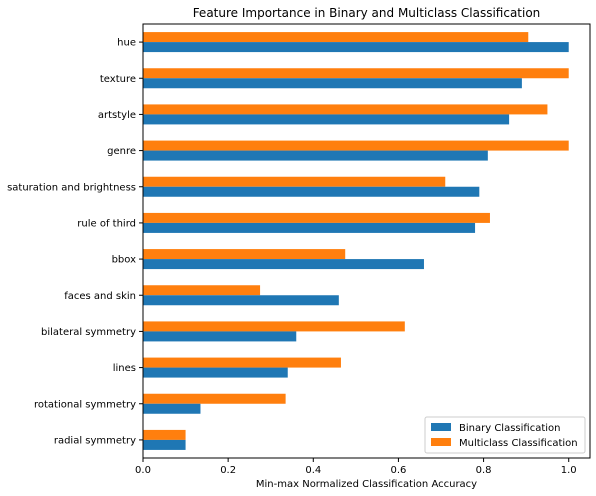  Describe the element at coordinates (117, 115) in the screenshot. I see `y-tick-label: artstyle` at that location.